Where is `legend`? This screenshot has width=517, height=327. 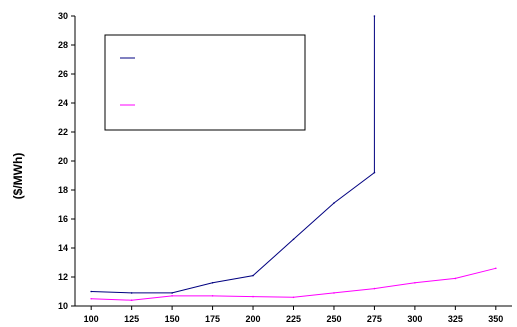 legend is located at coordinates (205, 82).